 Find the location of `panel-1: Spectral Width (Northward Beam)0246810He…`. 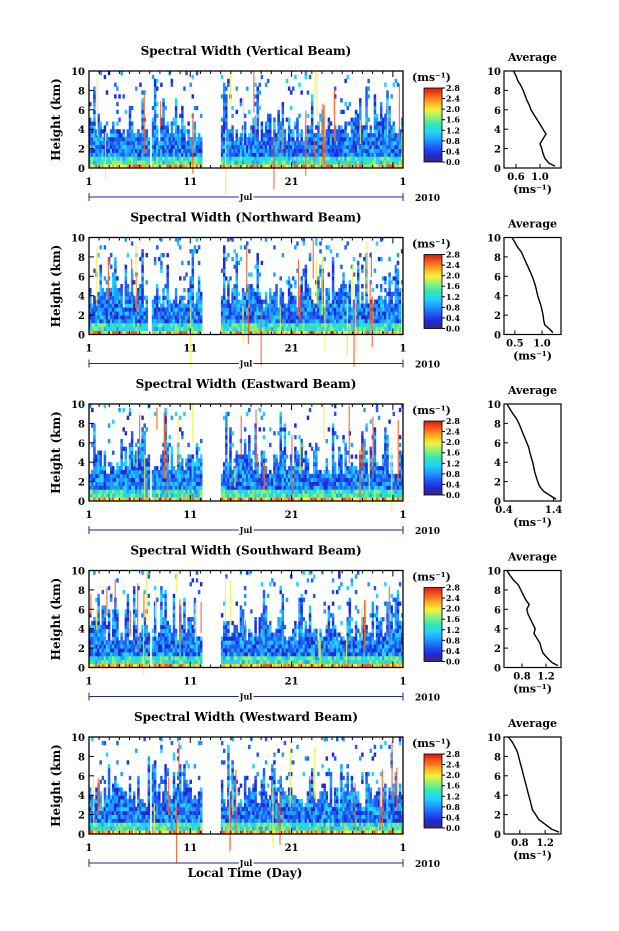

panel-1: Spectral Width (Northward Beam)0246810He… is located at coordinates (305, 291).